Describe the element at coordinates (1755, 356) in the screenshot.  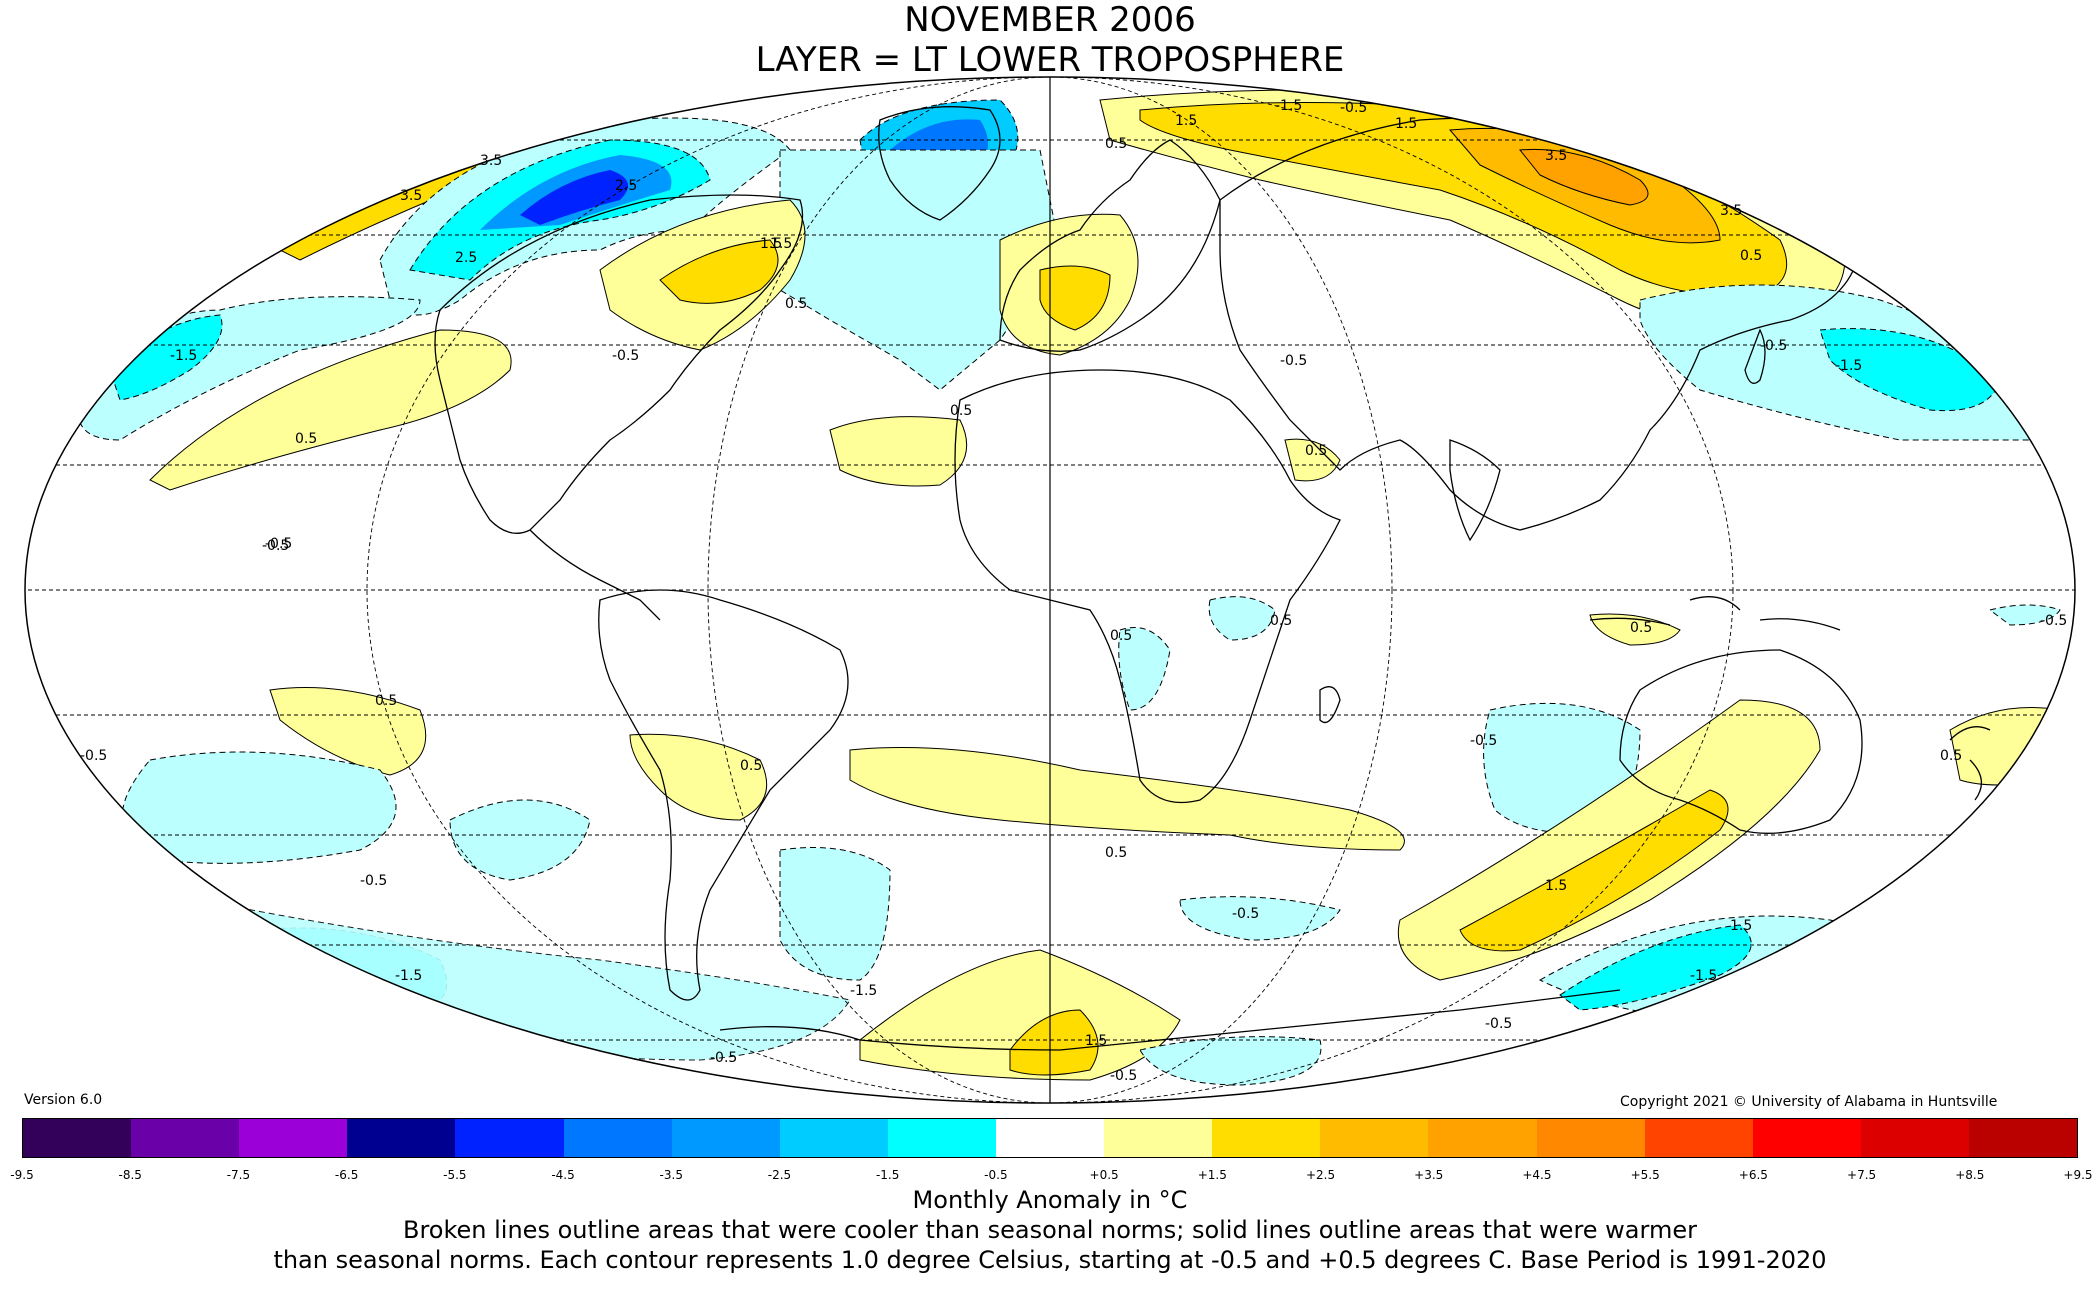
I see `japan-outline` at that location.